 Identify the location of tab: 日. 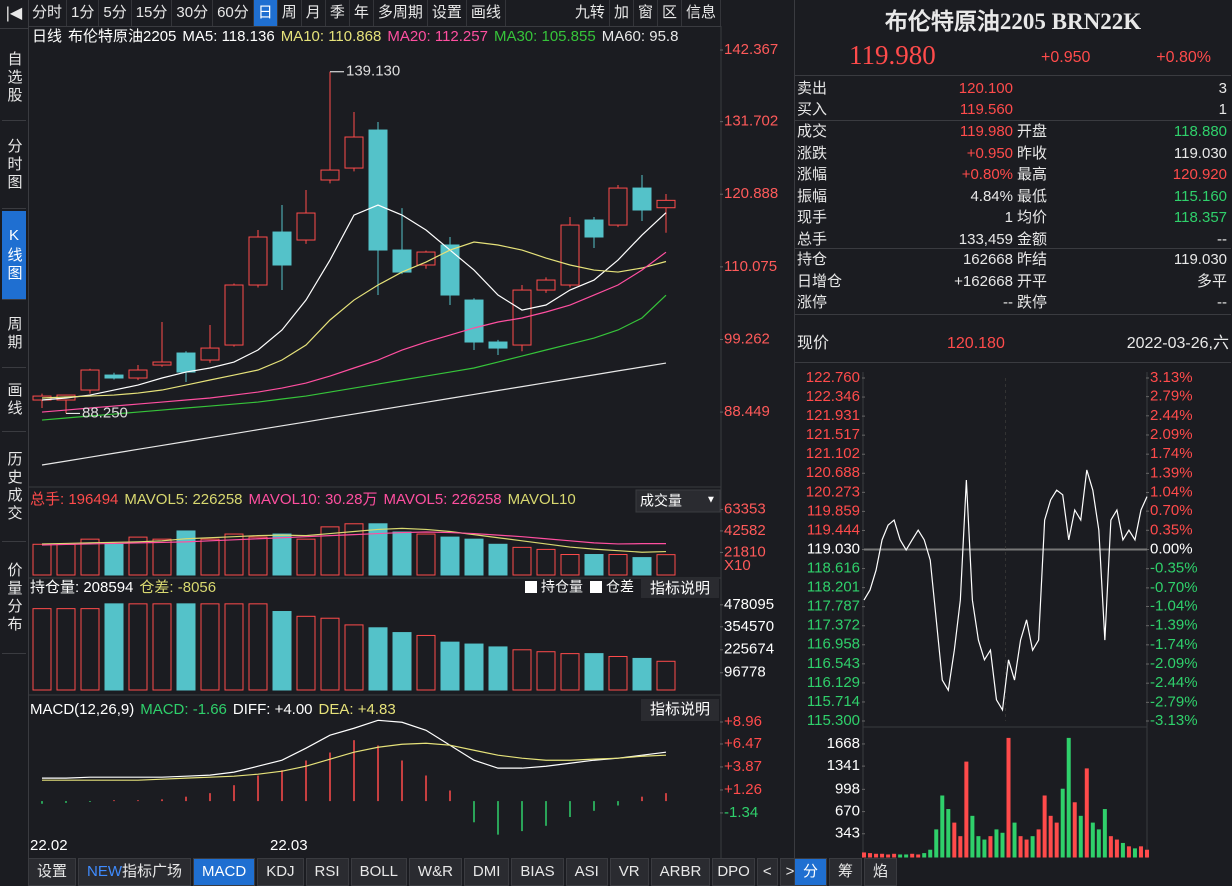
(265, 13).